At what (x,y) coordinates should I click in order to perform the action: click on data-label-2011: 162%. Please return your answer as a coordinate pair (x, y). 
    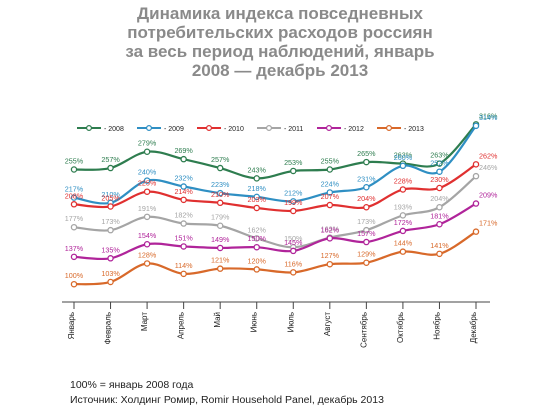
    Looking at the image, I should click on (257, 229).